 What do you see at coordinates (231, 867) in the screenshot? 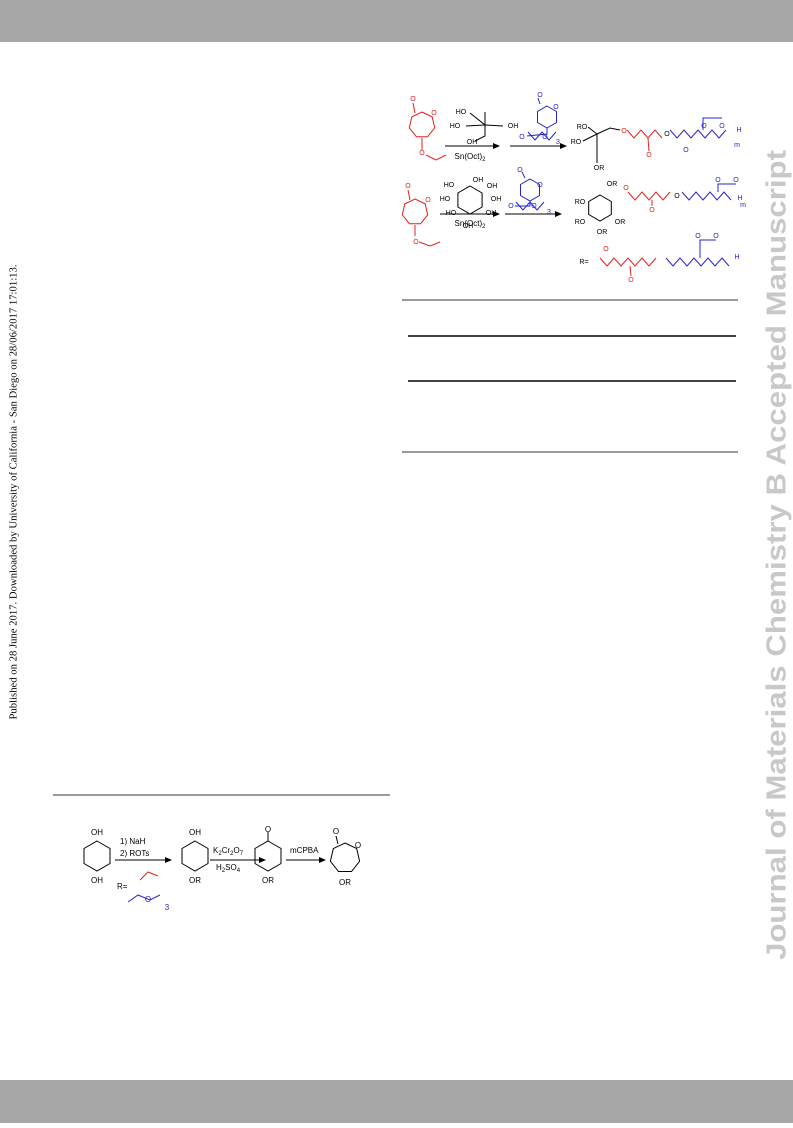
I see `formula-part: SO` at bounding box center [231, 867].